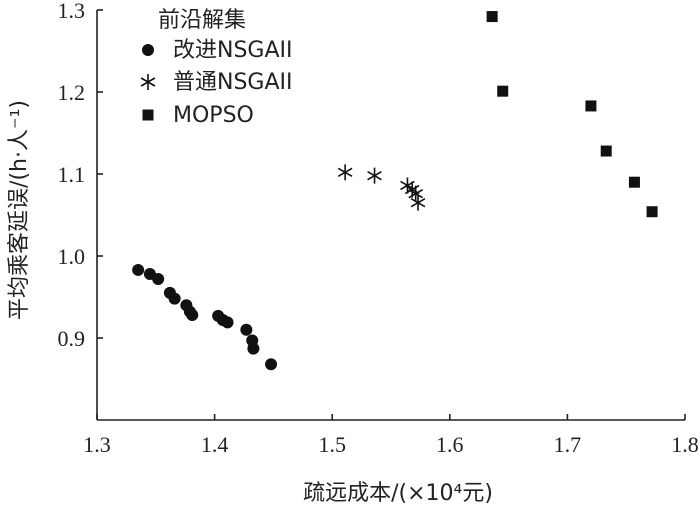 This screenshot has height=507, width=700. What do you see at coordinates (215, 444) in the screenshot?
I see `x-tick-label: 1.4` at bounding box center [215, 444].